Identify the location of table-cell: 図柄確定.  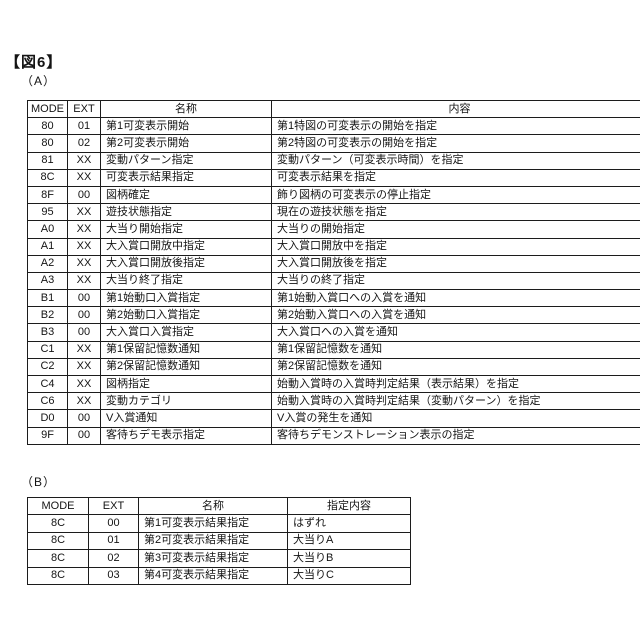
(186, 195).